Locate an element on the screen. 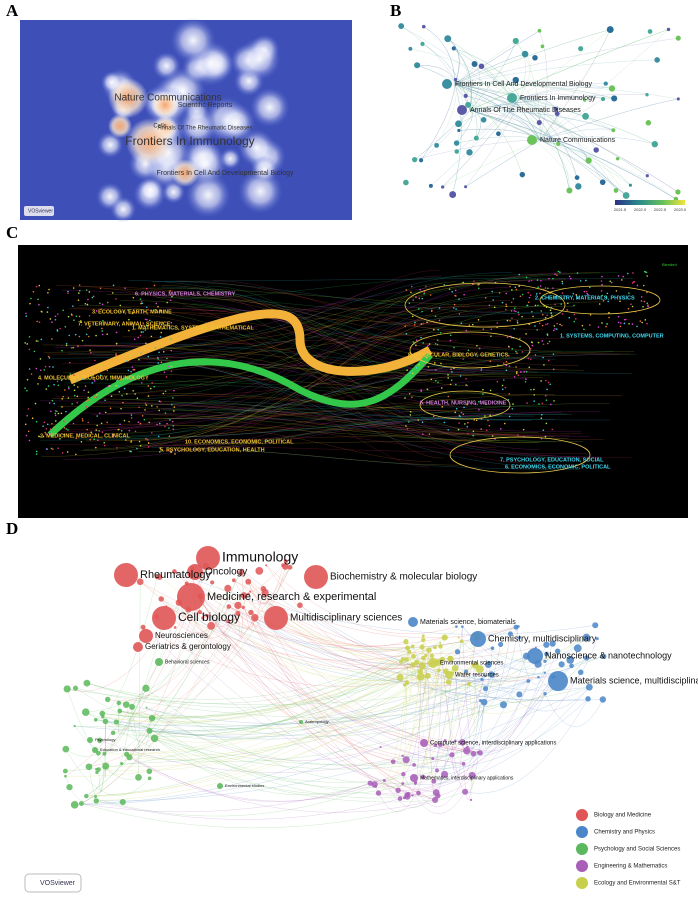 This screenshot has width=698, height=902. density-hotspot is located at coordinates (150, 142).